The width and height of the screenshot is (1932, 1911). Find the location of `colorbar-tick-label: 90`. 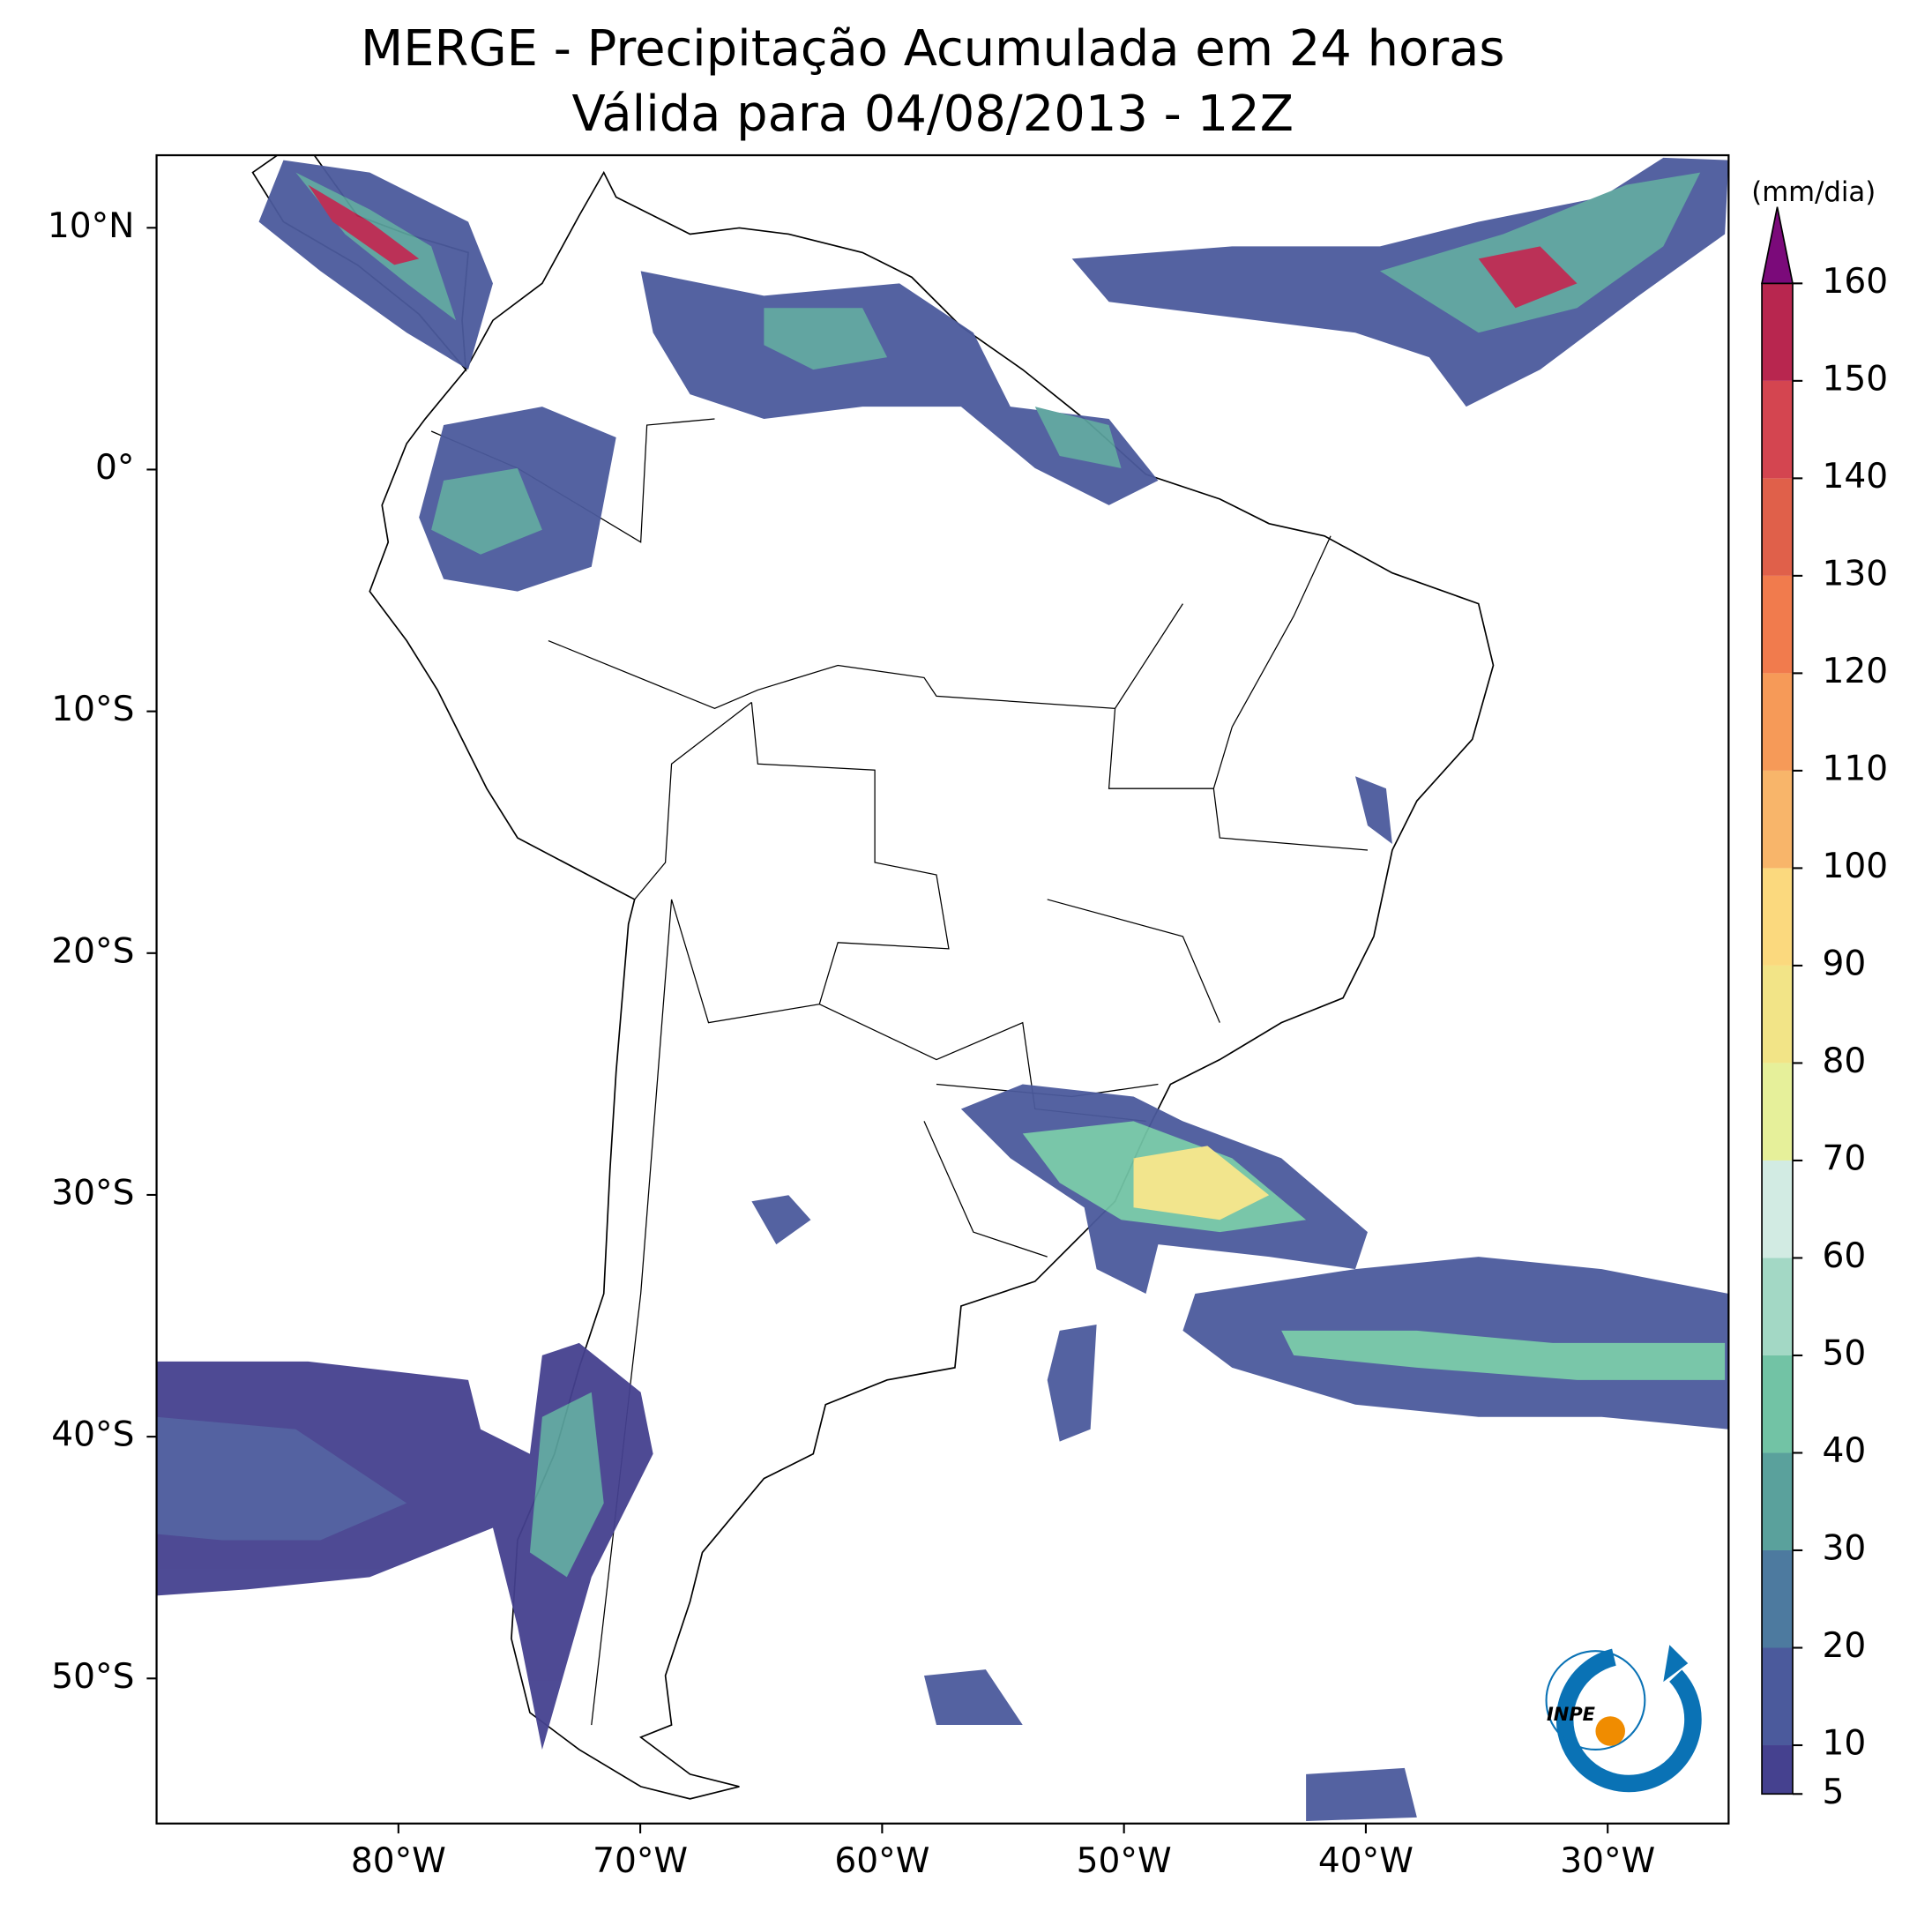

colorbar-tick-label: 90 is located at coordinates (1845, 964).